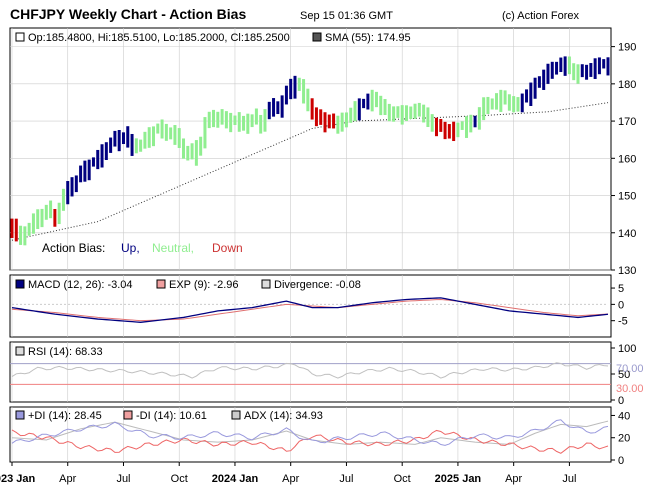 This screenshot has height=489, width=650. Describe the element at coordinates (310, 370) in the screenshot. I see `rsi-line` at that location.